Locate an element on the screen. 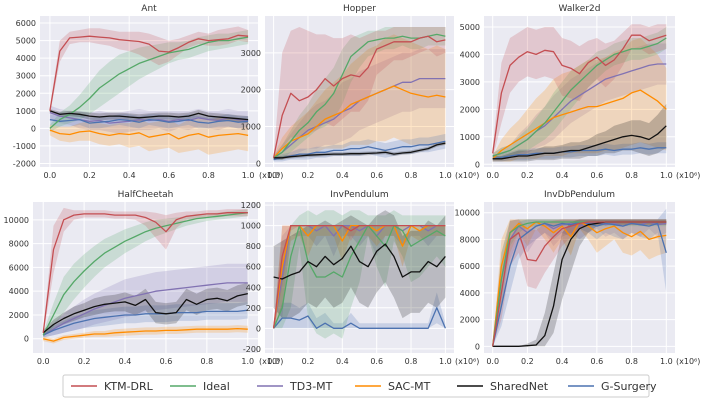 The width and height of the screenshot is (706, 404). panel-title: Walker2d is located at coordinates (580, 9).